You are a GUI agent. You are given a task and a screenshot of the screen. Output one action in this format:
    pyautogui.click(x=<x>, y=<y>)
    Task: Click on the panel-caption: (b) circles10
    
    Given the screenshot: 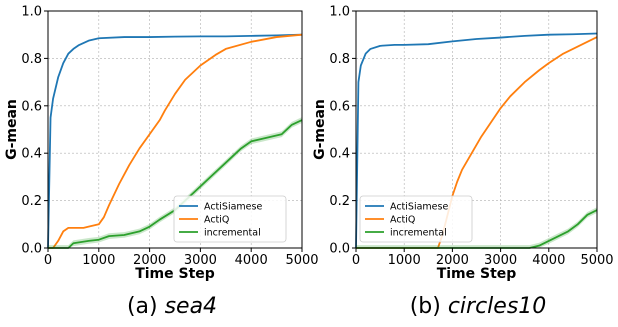 What is the action you would take?
    pyautogui.click(x=478, y=306)
    